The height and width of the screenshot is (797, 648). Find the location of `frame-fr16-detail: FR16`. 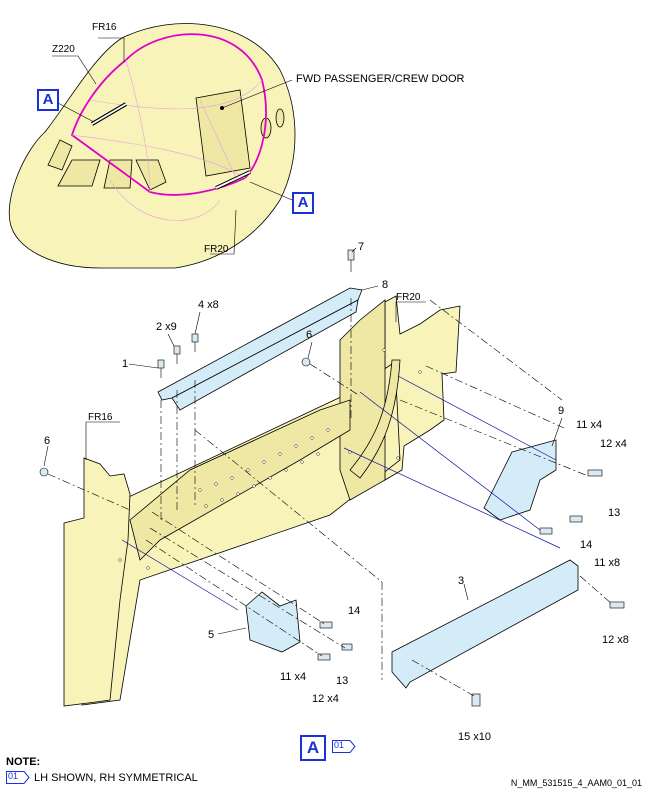

frame-fr16-detail: FR16 is located at coordinates (100, 417).